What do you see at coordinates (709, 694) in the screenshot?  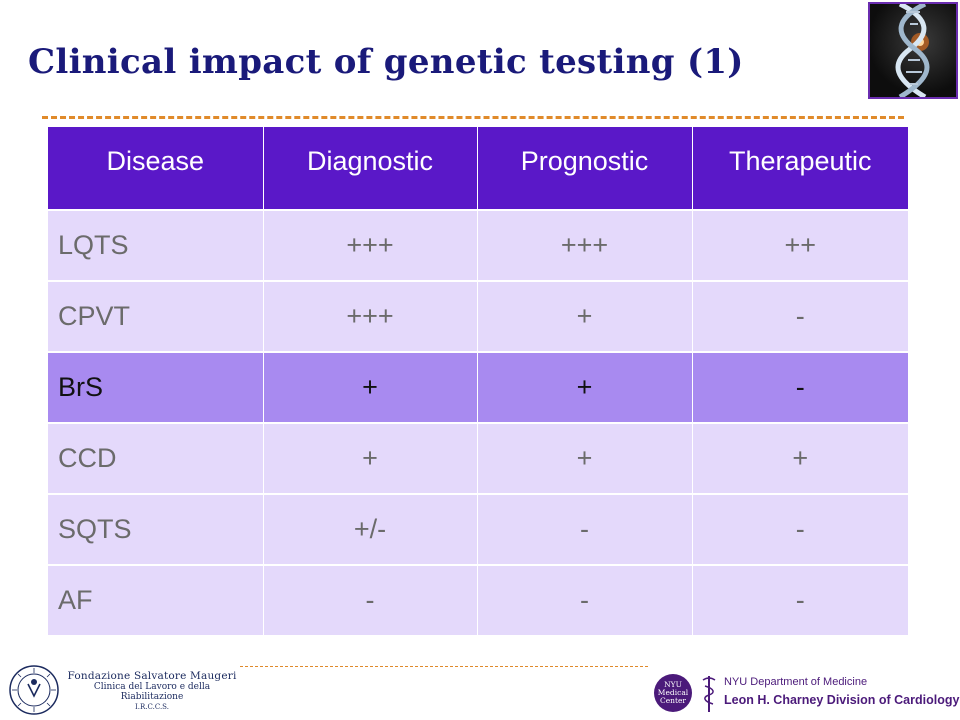 I see `caduceus-icon` at bounding box center [709, 694].